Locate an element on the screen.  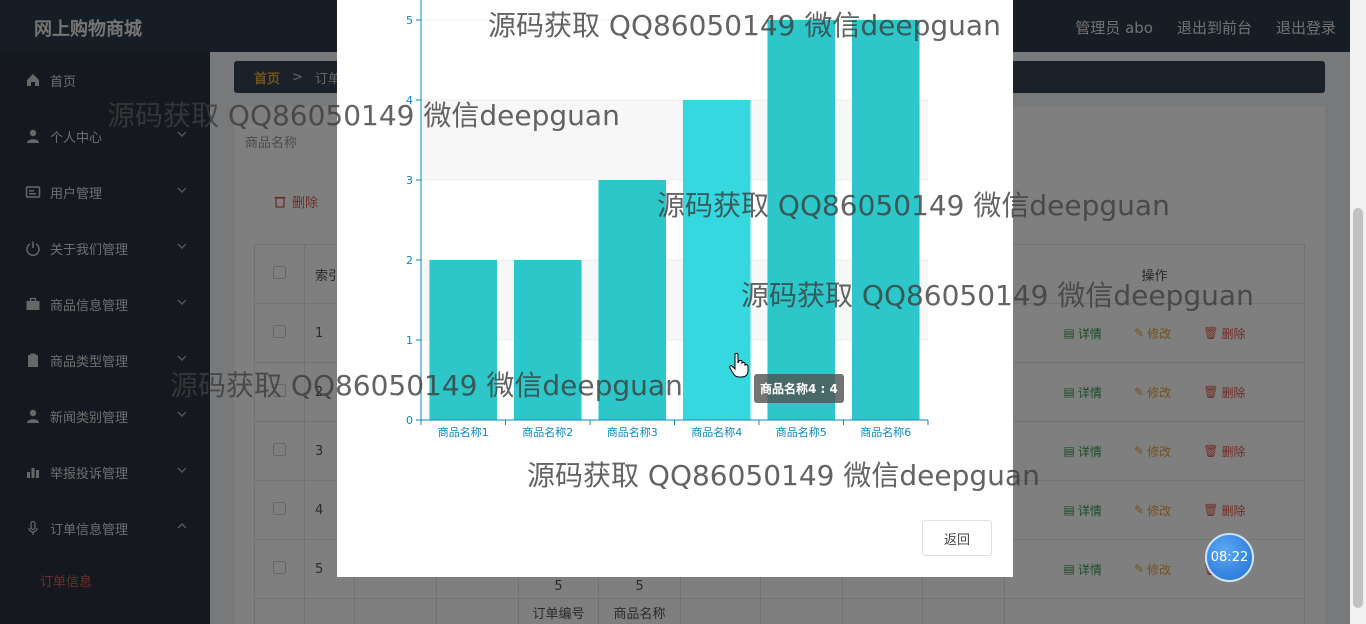
y-tick-label: 5 is located at coordinates (409, 20).